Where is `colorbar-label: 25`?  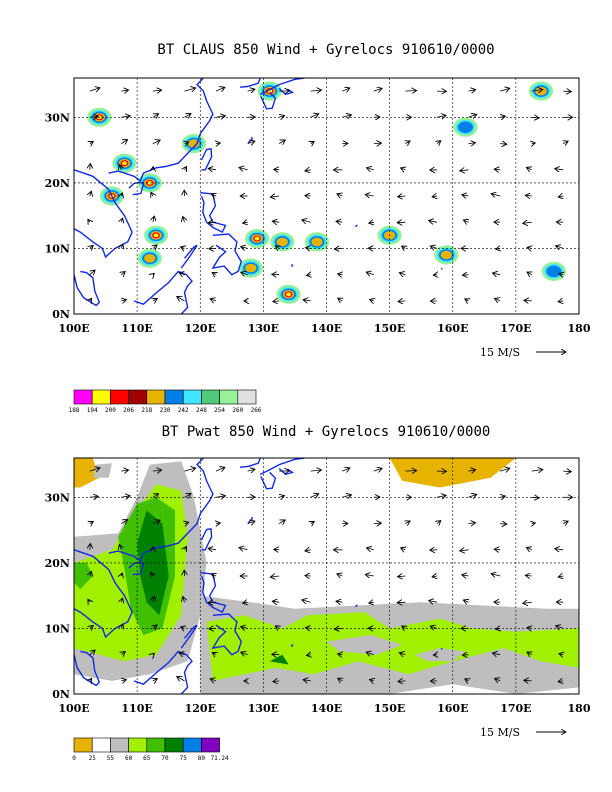
colorbar-label: 25 is located at coordinates (93, 758).